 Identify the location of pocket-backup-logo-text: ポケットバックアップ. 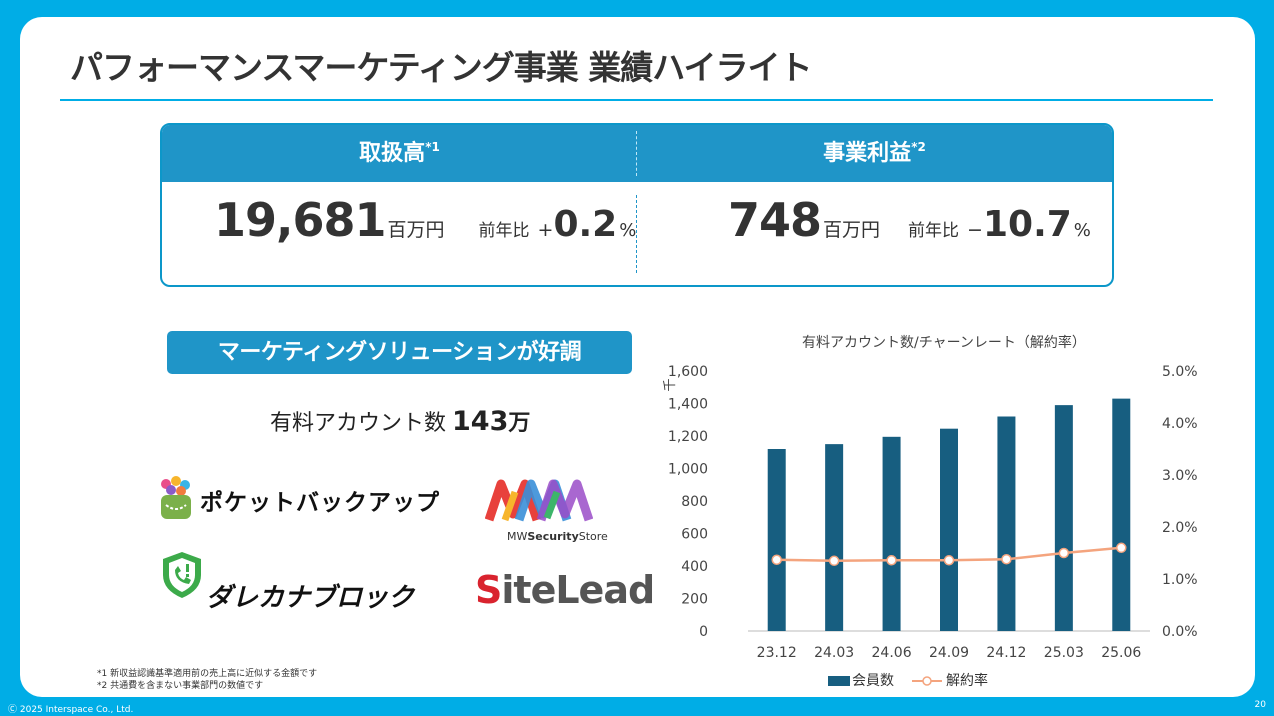
(320, 503).